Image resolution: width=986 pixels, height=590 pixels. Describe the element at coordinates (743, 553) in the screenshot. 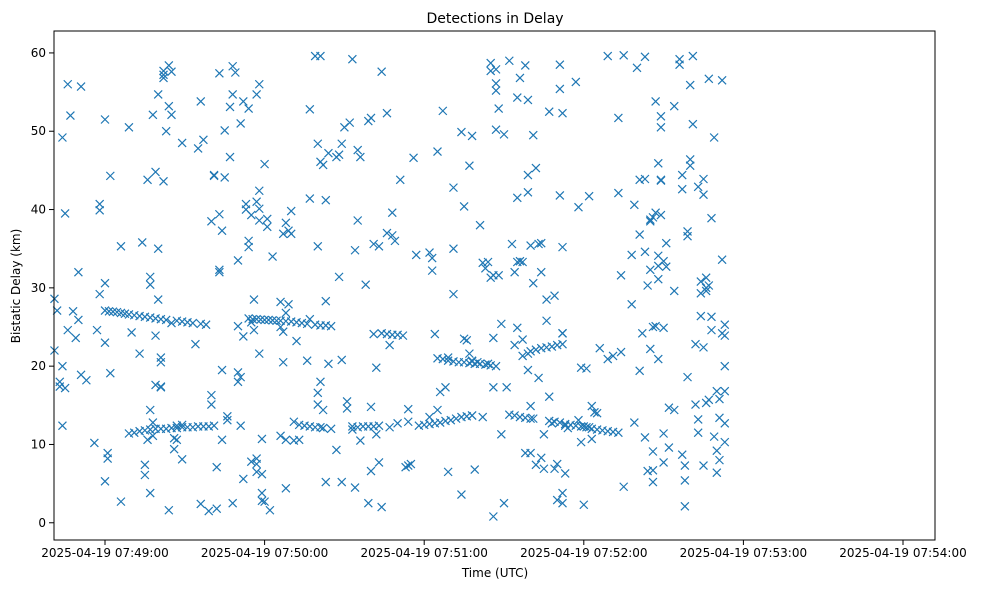

I see `x-tick-label: 2025-04-19 07:53:00` at that location.